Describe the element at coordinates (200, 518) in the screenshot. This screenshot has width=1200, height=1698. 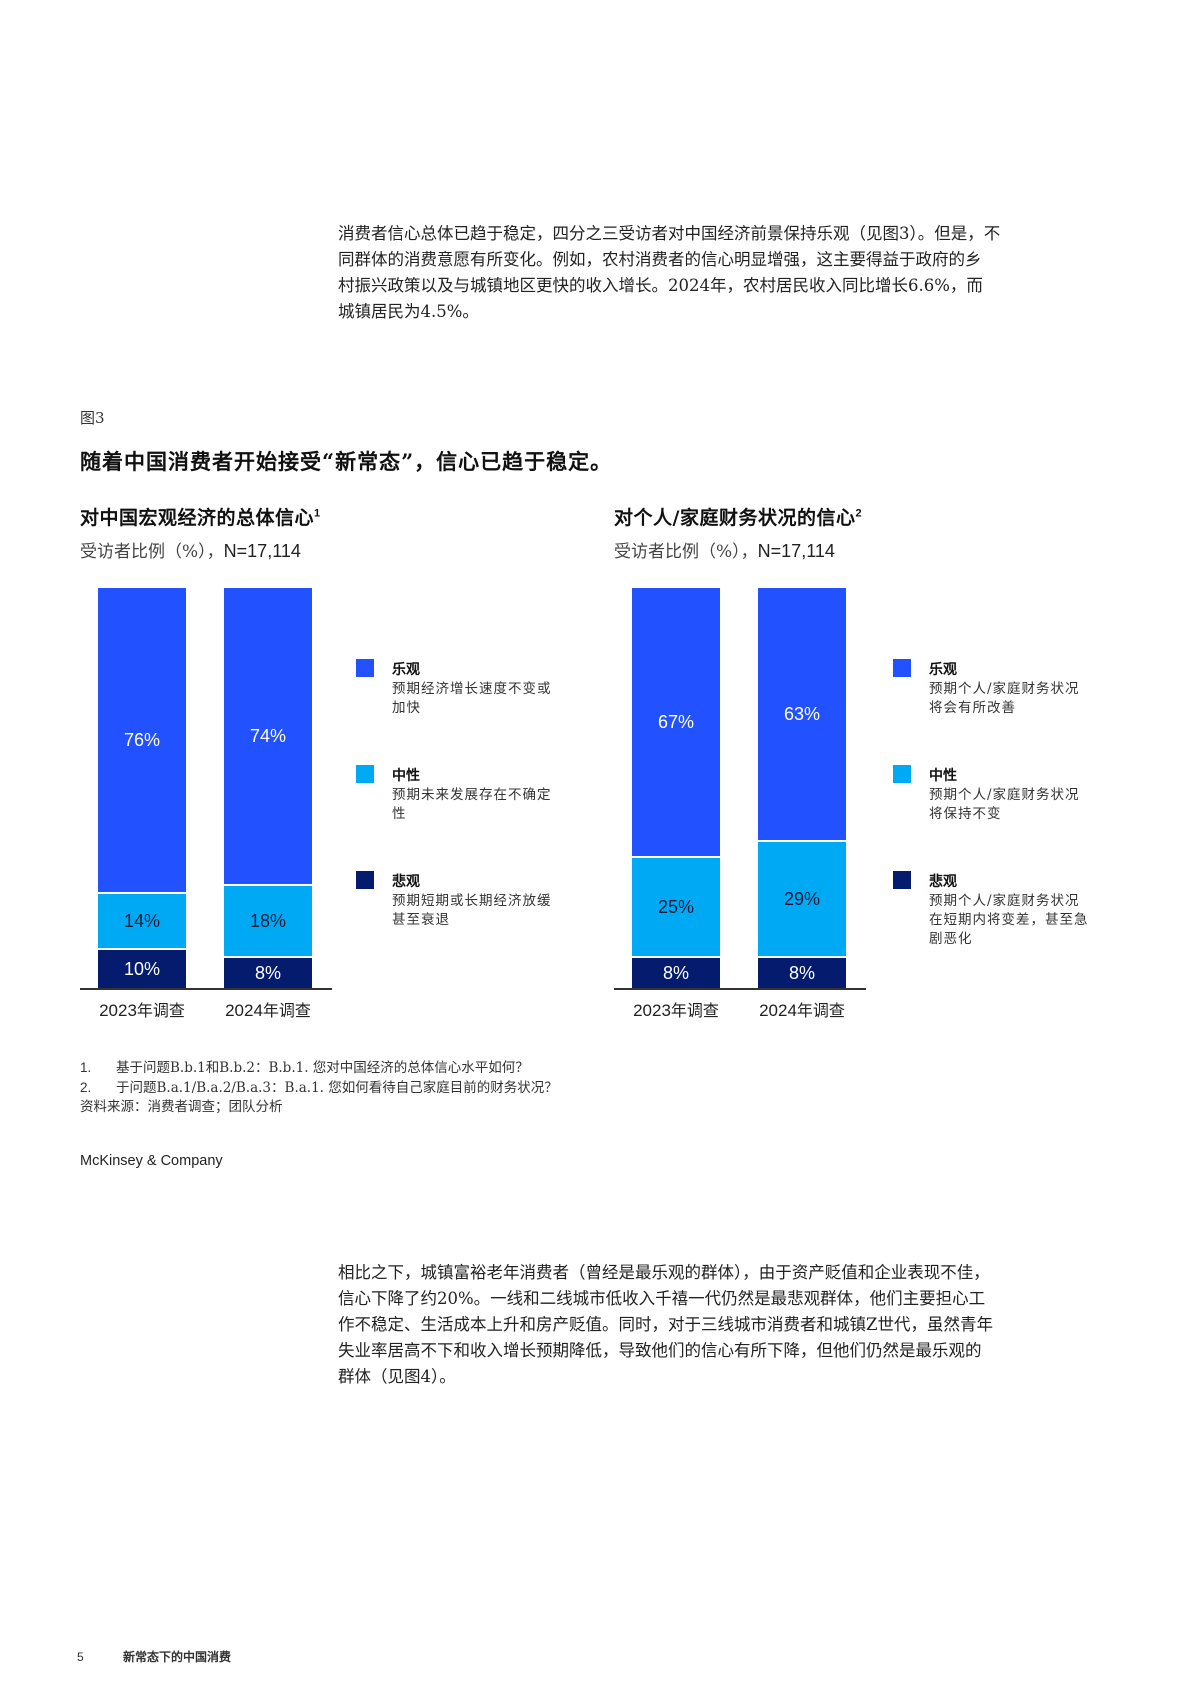
I see `left-chart-title: 对中国宏观经济的总体信心1` at that location.